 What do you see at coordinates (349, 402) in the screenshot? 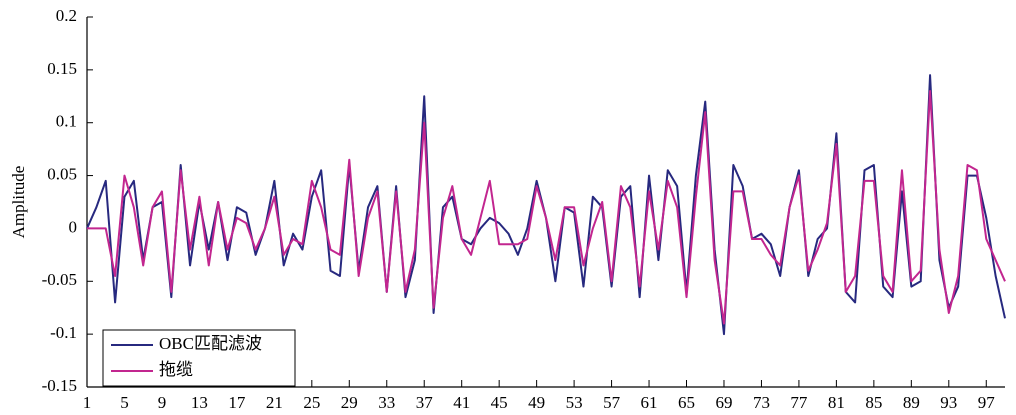
I see `x-tick-label: 29` at bounding box center [349, 402].